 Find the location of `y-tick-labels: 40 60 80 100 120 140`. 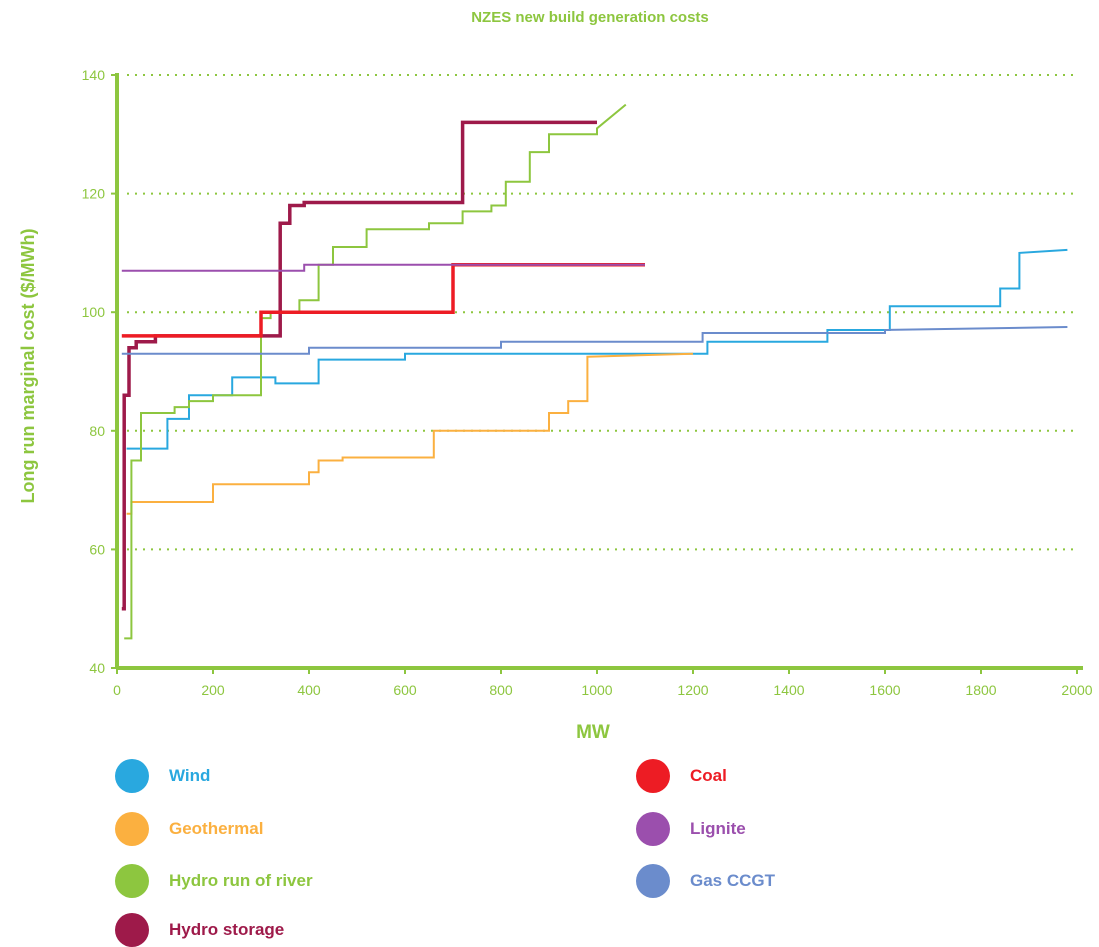

y-tick-labels: 40 60 80 100 120 140 is located at coordinates (94, 371).